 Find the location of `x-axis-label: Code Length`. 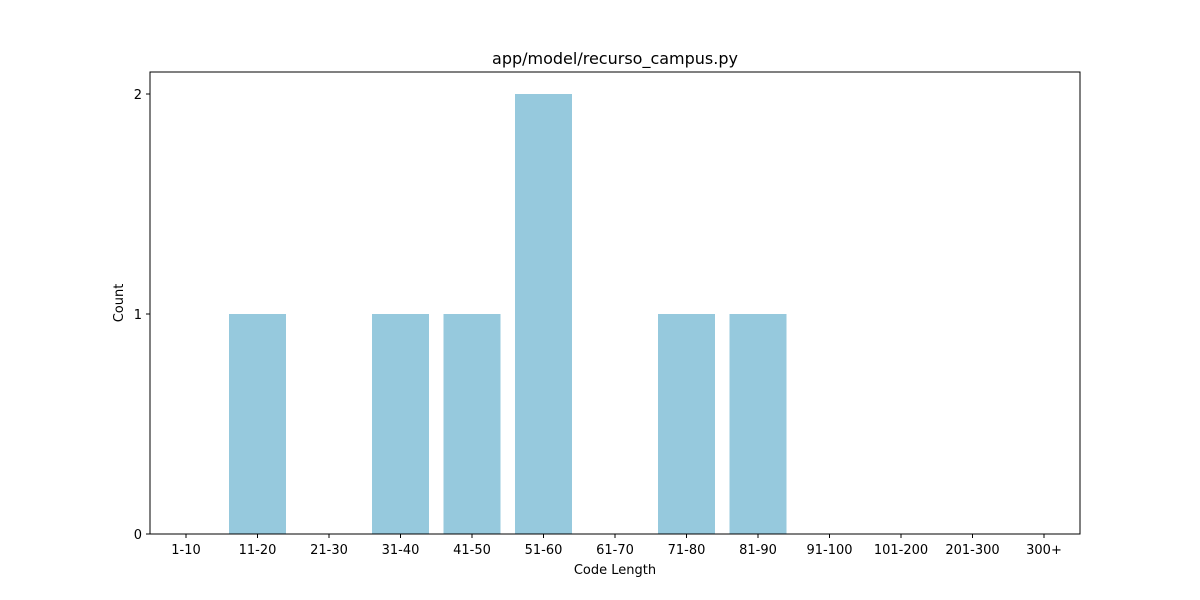

x-axis-label: Code Length is located at coordinates (615, 570).